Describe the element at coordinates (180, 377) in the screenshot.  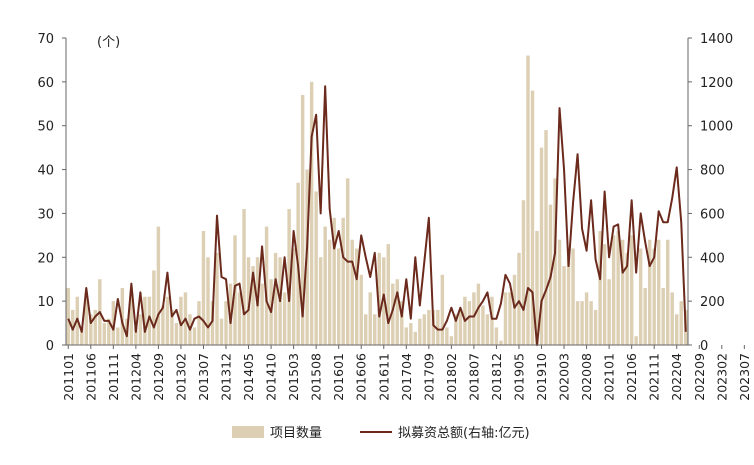
I see `x-tick-label: 201302` at that location.